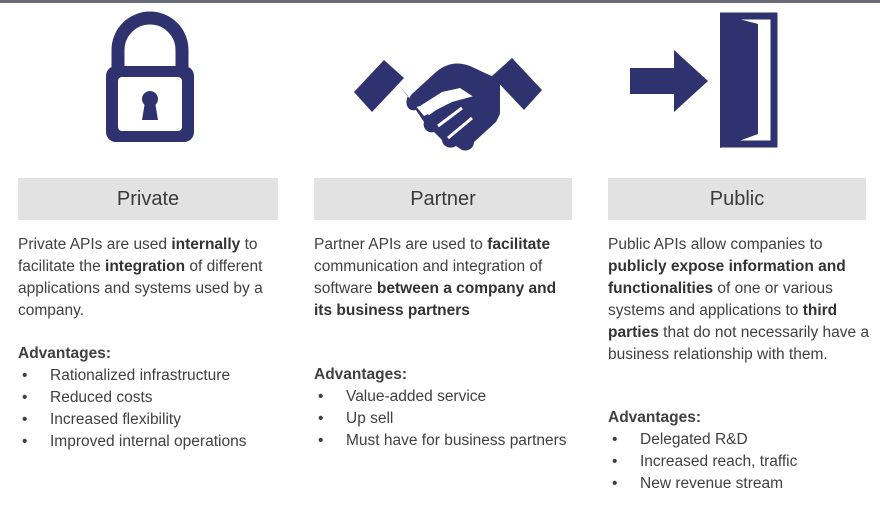 Image resolution: width=880 pixels, height=505 pixels. I want to click on description-bold-text: third parties, so click(723, 321).